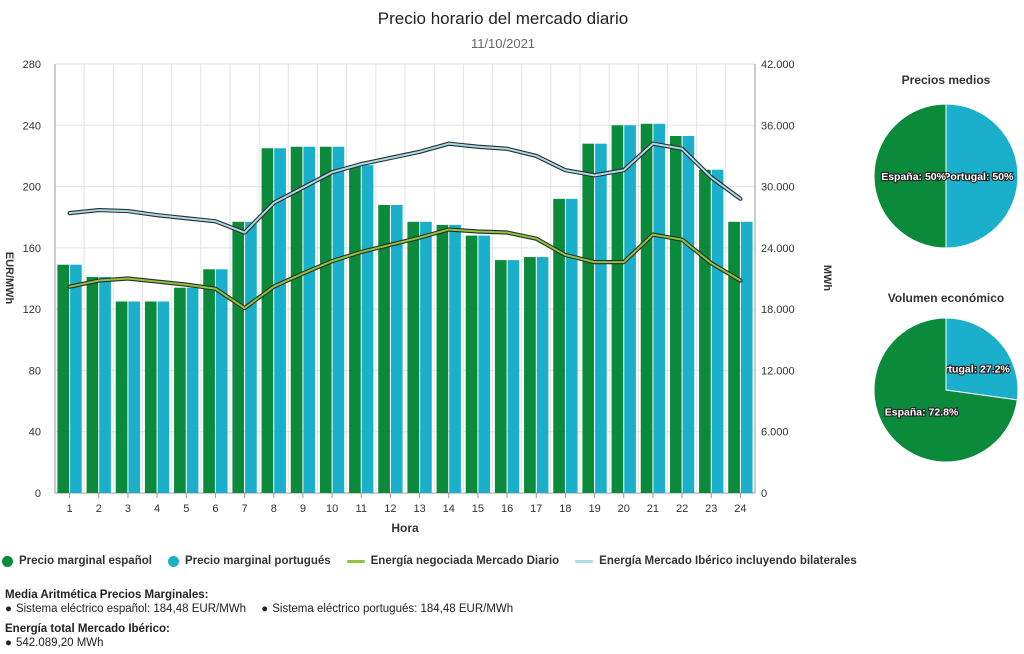 This screenshot has width=1024, height=654. Describe the element at coordinates (35, 371) in the screenshot. I see `y-tick-label: 80` at that location.